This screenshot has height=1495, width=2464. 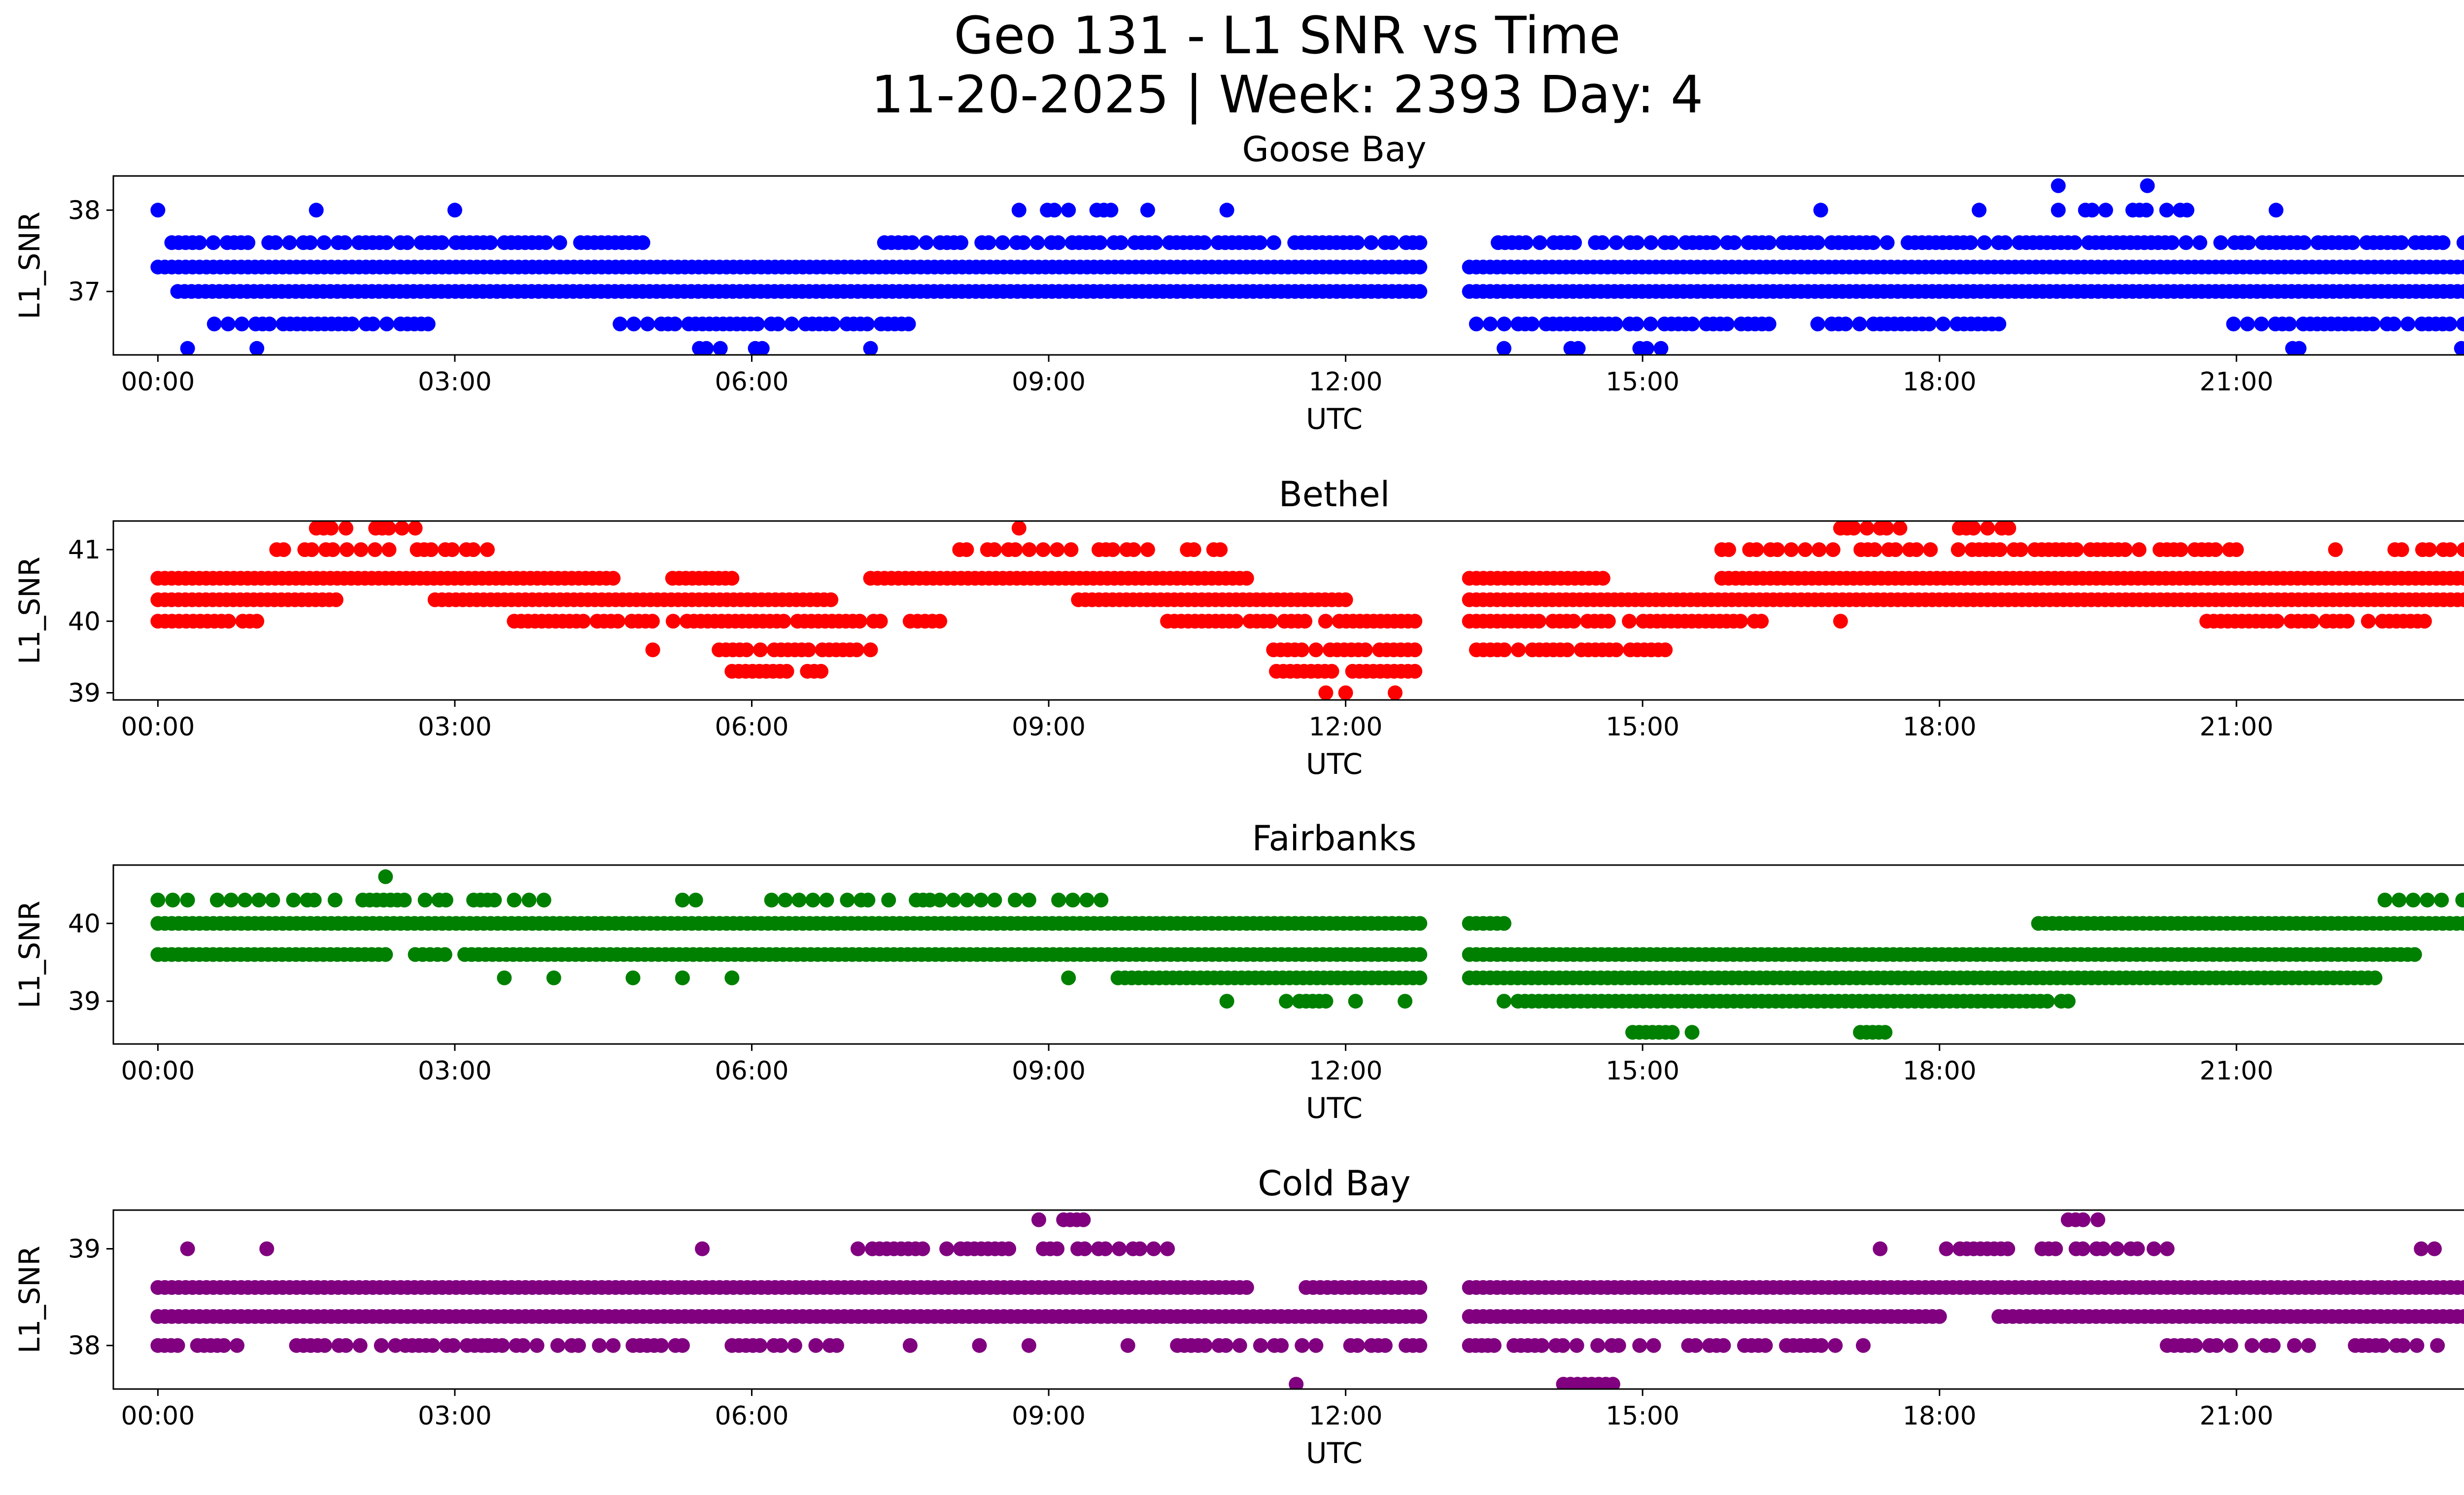 I want to click on x-tick-label: 00:00, so click(x=158, y=1416).